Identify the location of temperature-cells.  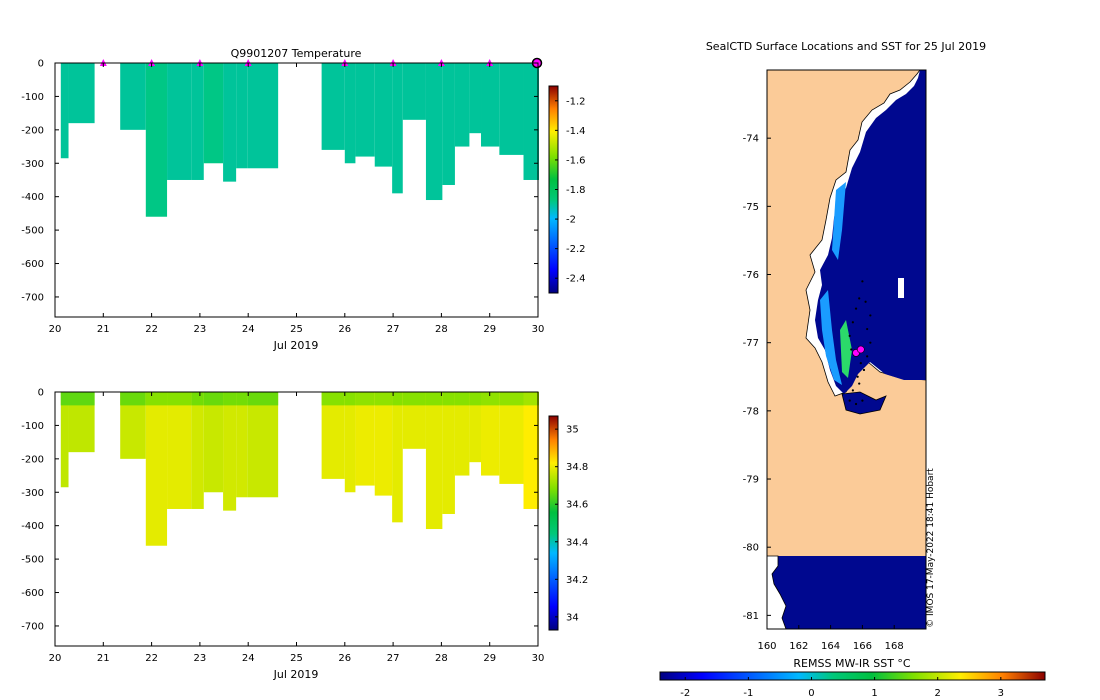
(299, 140).